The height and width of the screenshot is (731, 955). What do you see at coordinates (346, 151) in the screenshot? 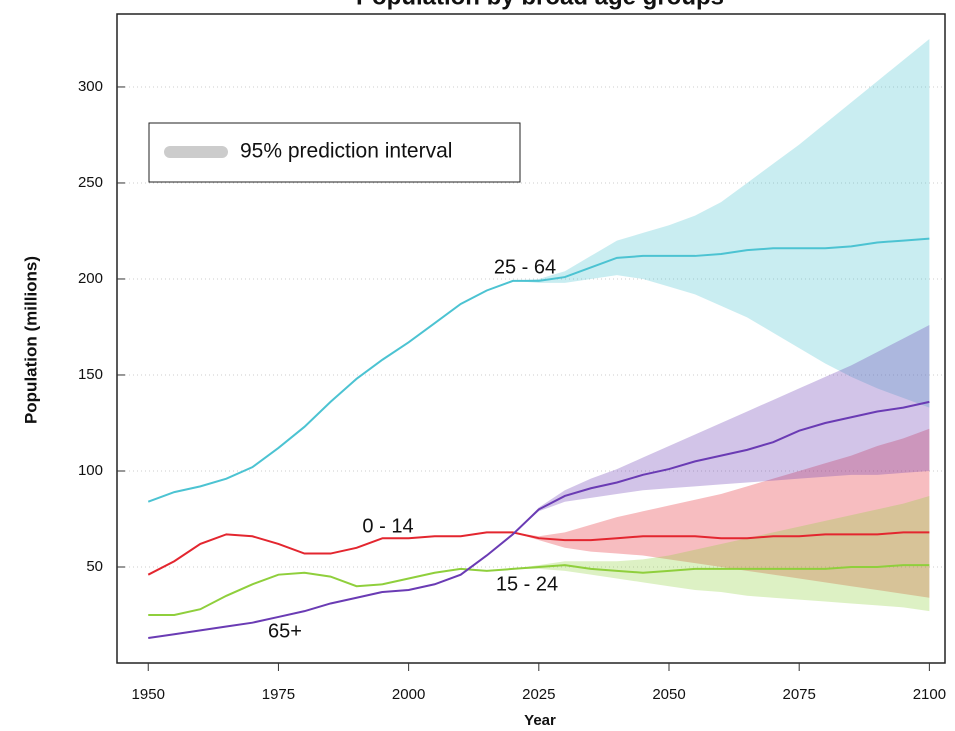
I see `legend-label: 95% prediction interval` at bounding box center [346, 151].